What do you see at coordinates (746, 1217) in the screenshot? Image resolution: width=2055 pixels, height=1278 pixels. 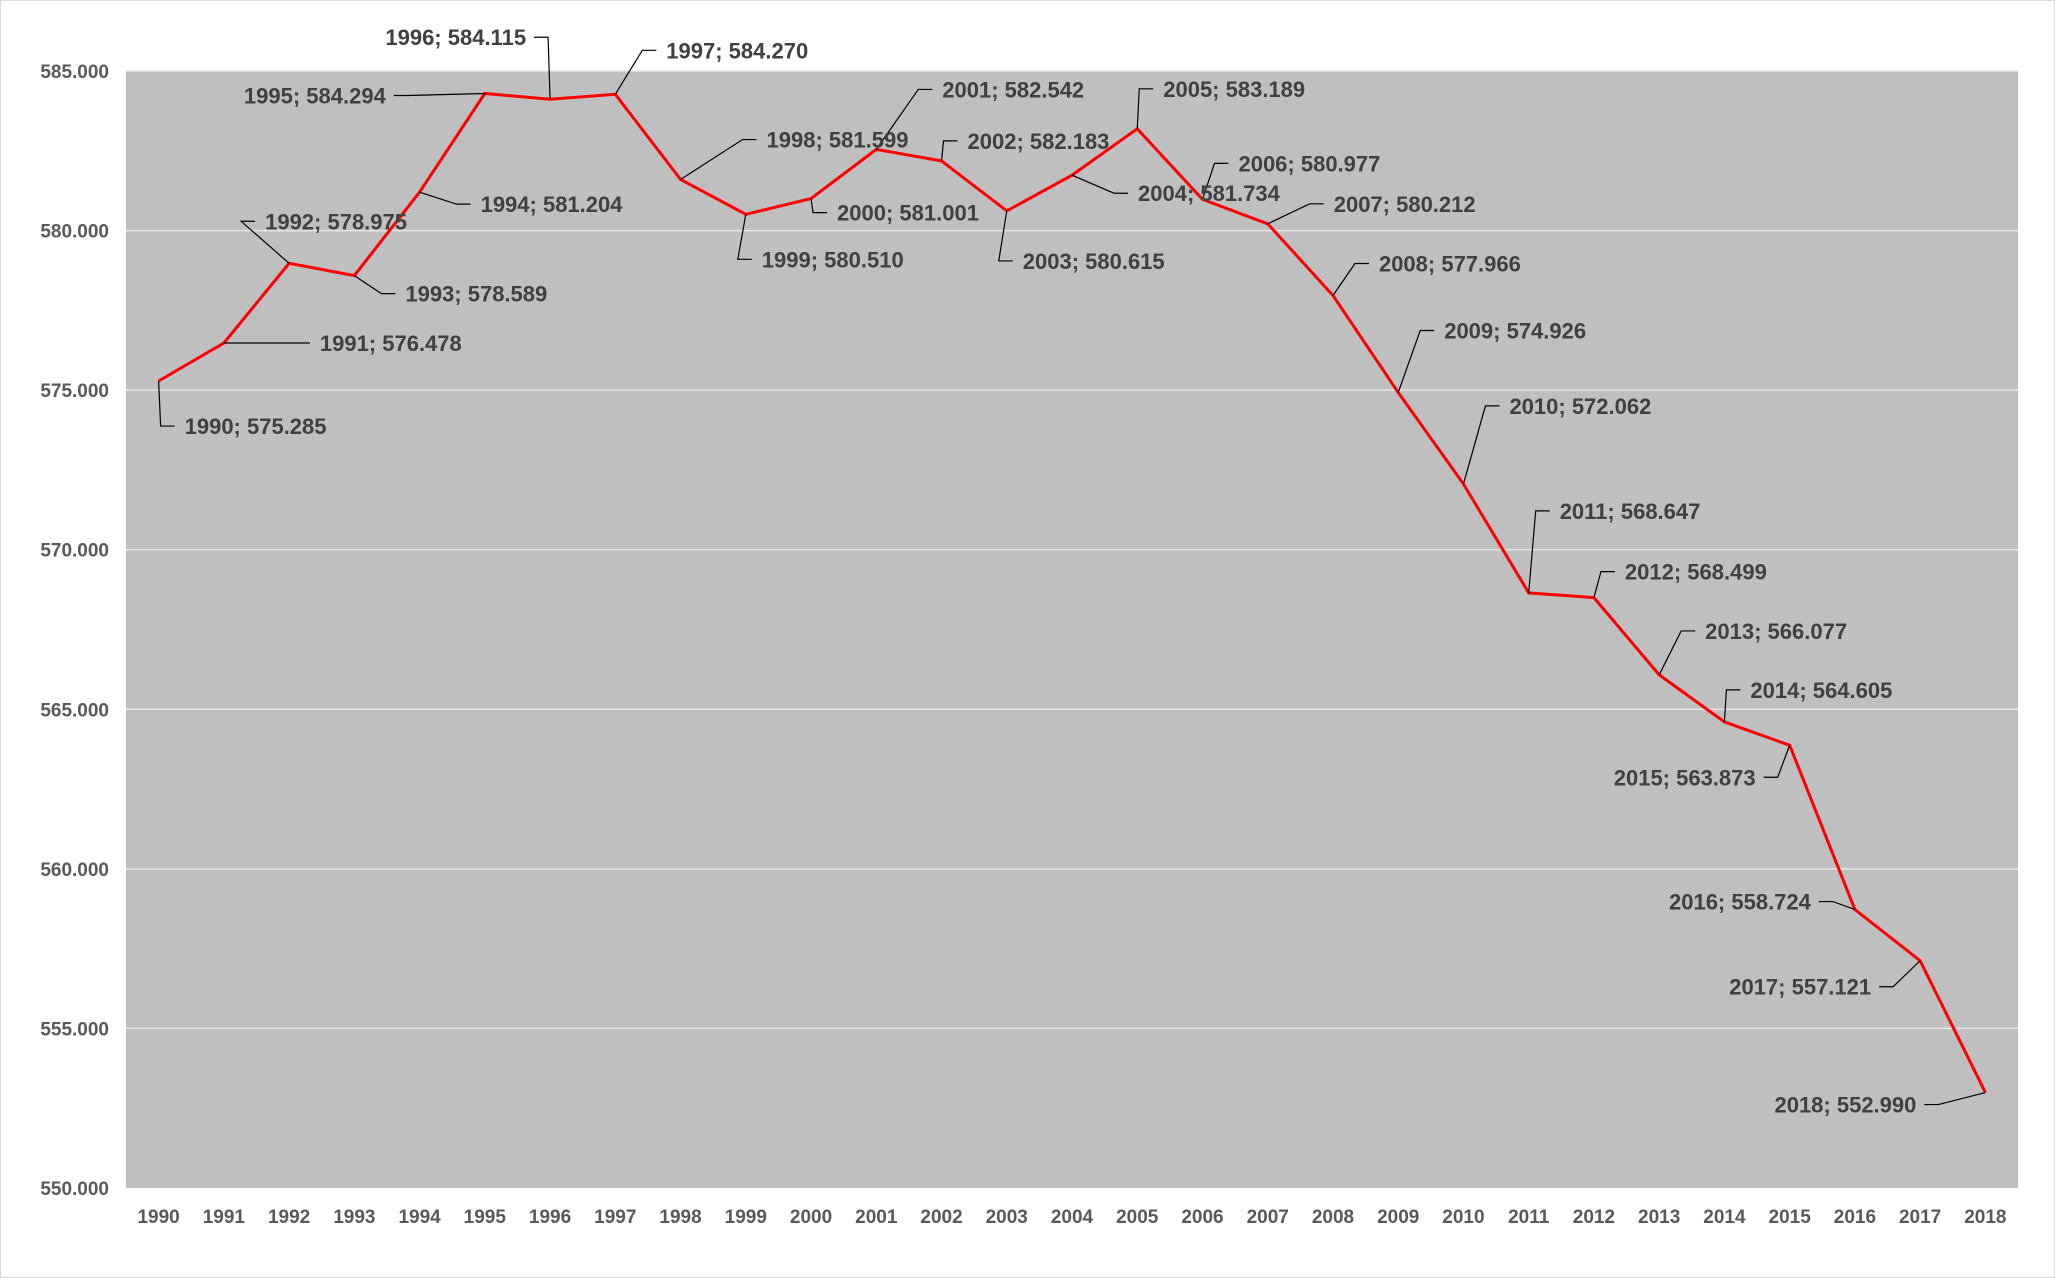 I see `x-tick-label: 1999` at bounding box center [746, 1217].